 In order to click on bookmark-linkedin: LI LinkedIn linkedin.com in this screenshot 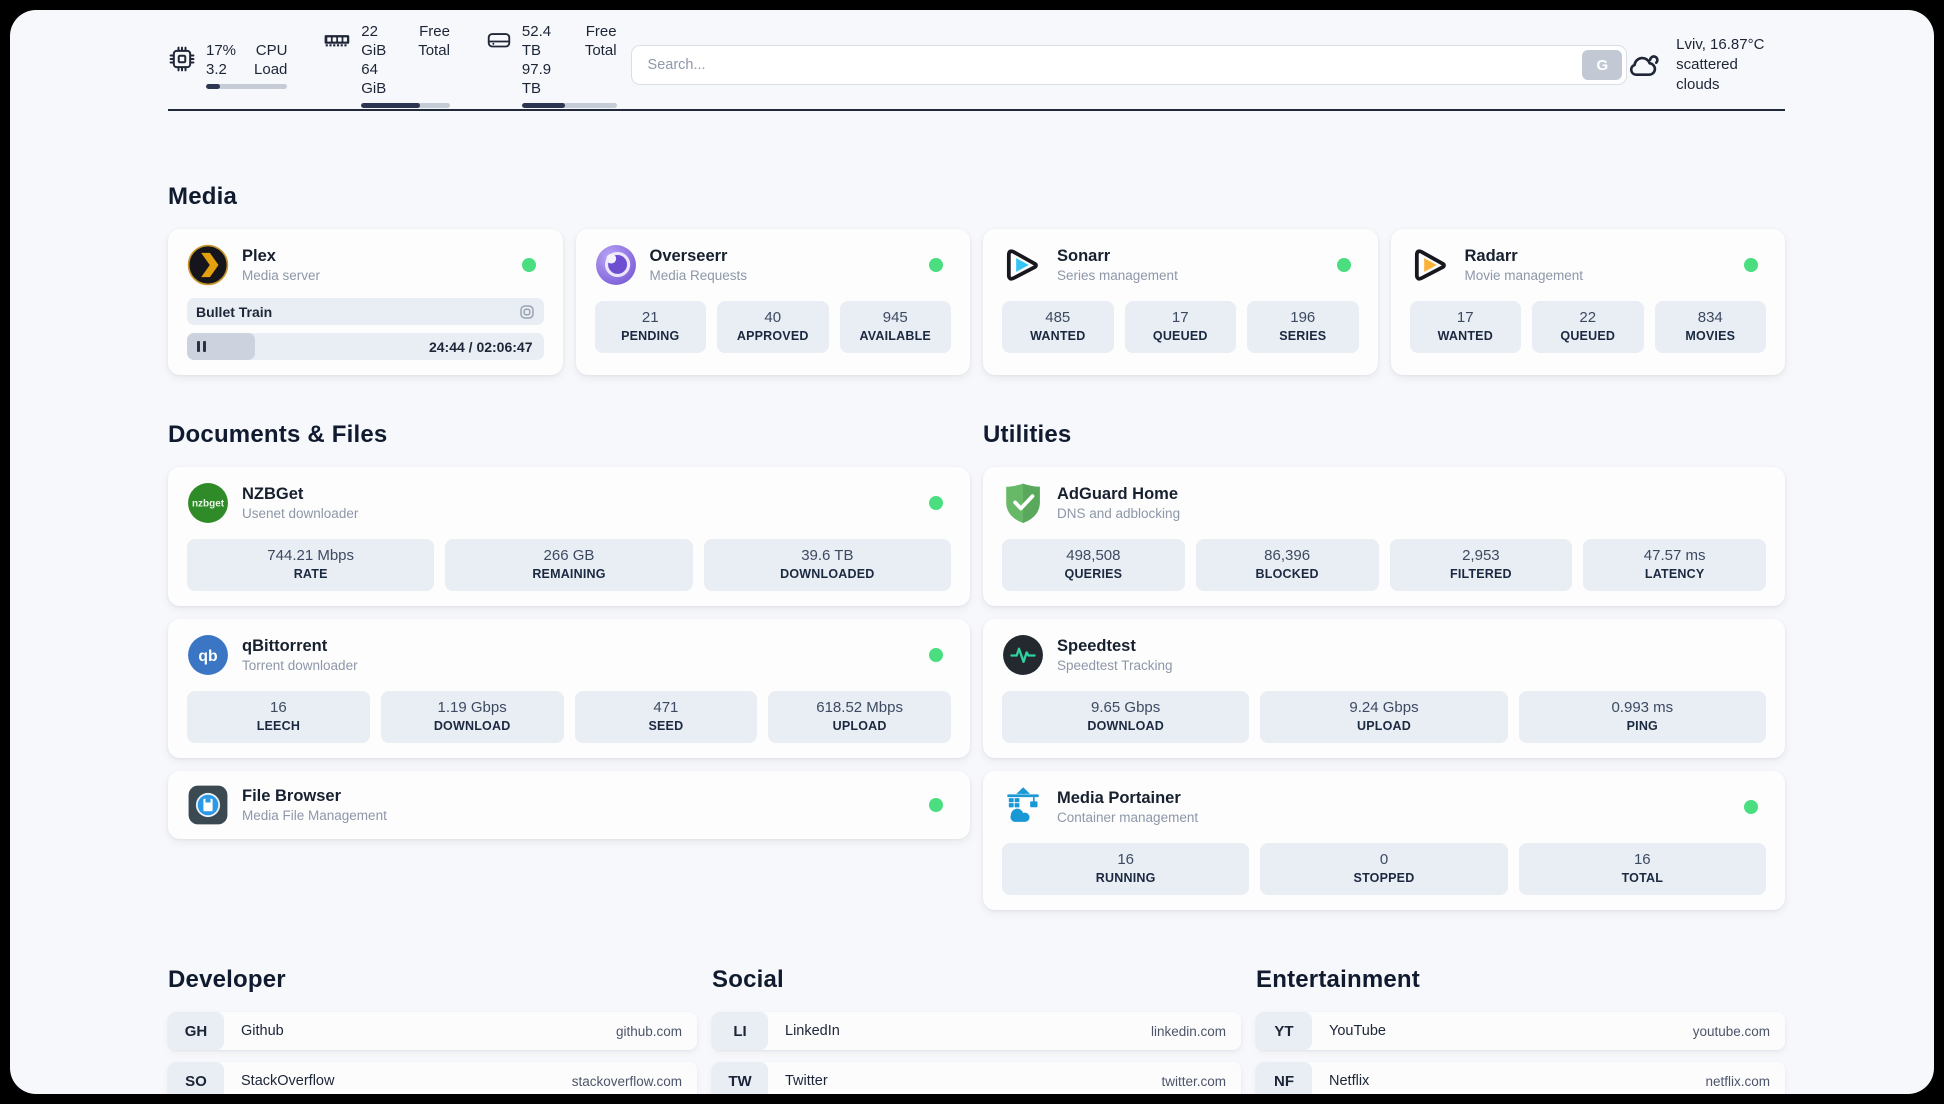, I will do `click(976, 1031)`.